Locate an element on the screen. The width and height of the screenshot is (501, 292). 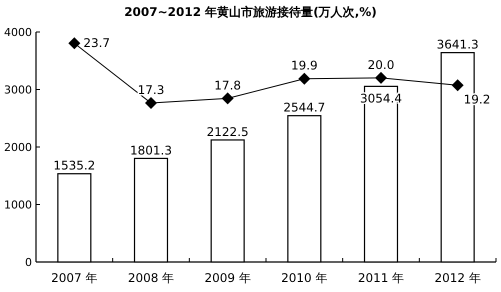
y-tick-label: 1000 is located at coordinates (18, 205).